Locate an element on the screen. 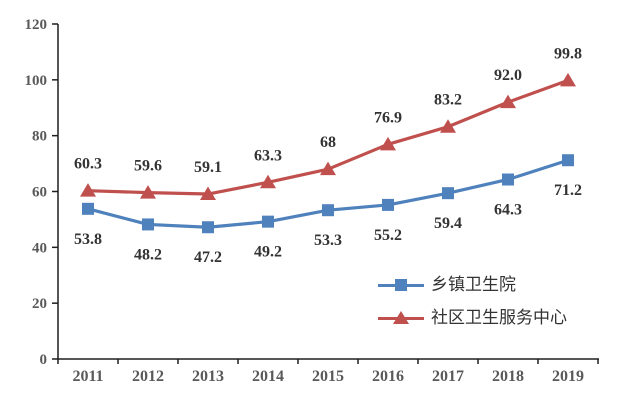 This screenshot has width=624, height=411. legend-label-community: 社区卫生服务中心 is located at coordinates (499, 317).